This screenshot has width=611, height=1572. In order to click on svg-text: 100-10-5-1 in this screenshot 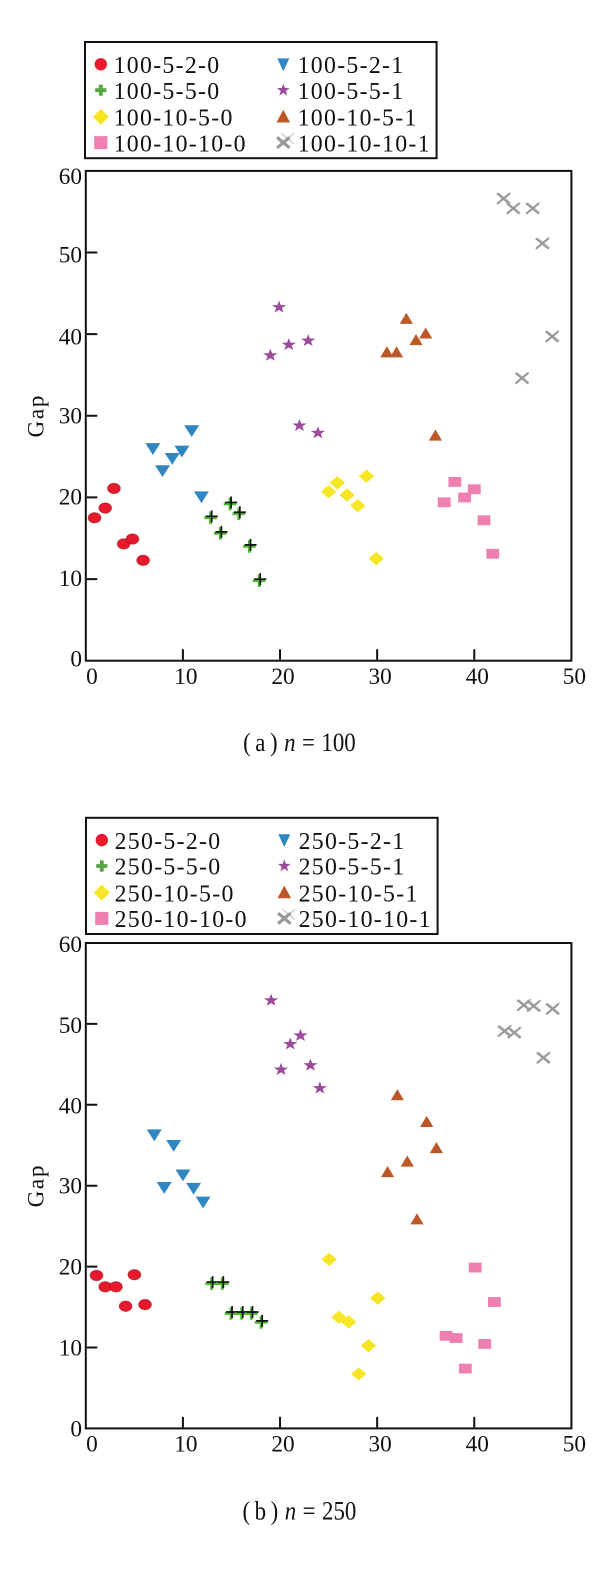, I will do `click(358, 119)`.